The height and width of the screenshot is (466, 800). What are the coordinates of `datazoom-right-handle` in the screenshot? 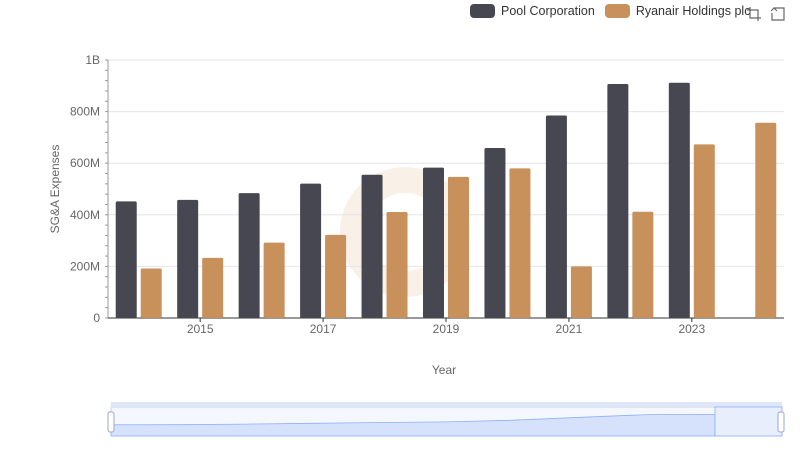 It's located at (781, 422).